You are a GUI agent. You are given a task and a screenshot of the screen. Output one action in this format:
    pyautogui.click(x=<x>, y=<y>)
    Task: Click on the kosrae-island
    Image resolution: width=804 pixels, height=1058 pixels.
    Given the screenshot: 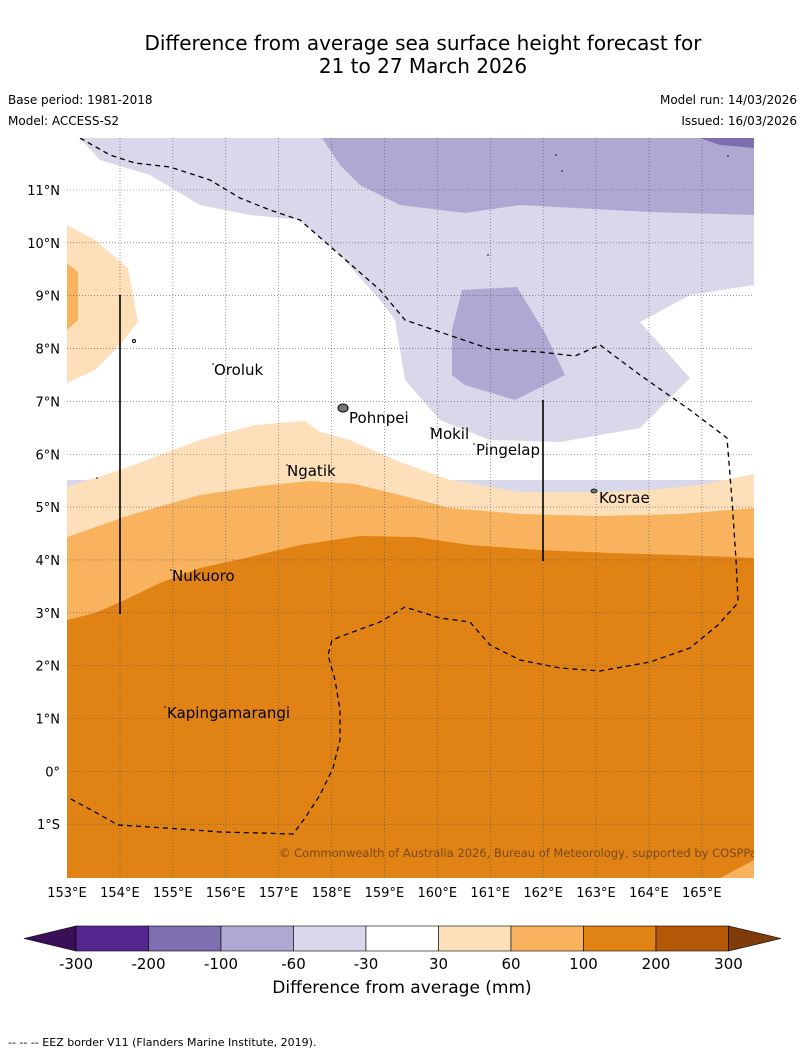 What is the action you would take?
    pyautogui.click(x=594, y=491)
    